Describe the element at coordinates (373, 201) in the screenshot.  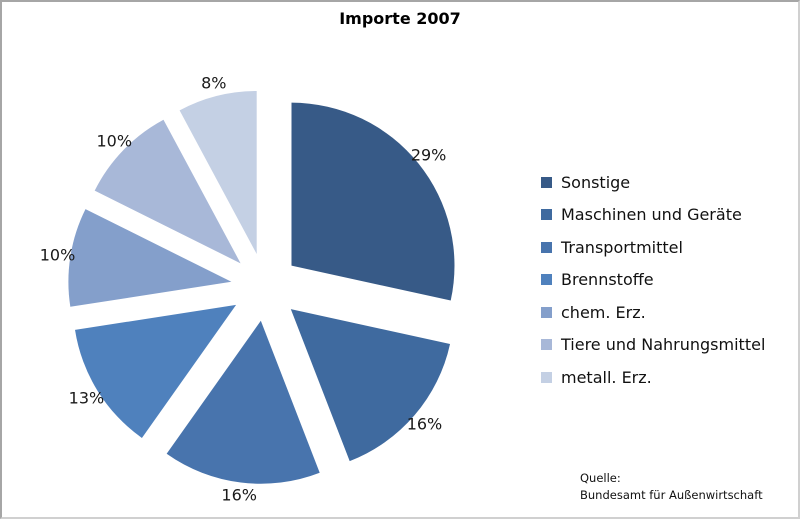
I see `pie-slice-sonstige` at that location.